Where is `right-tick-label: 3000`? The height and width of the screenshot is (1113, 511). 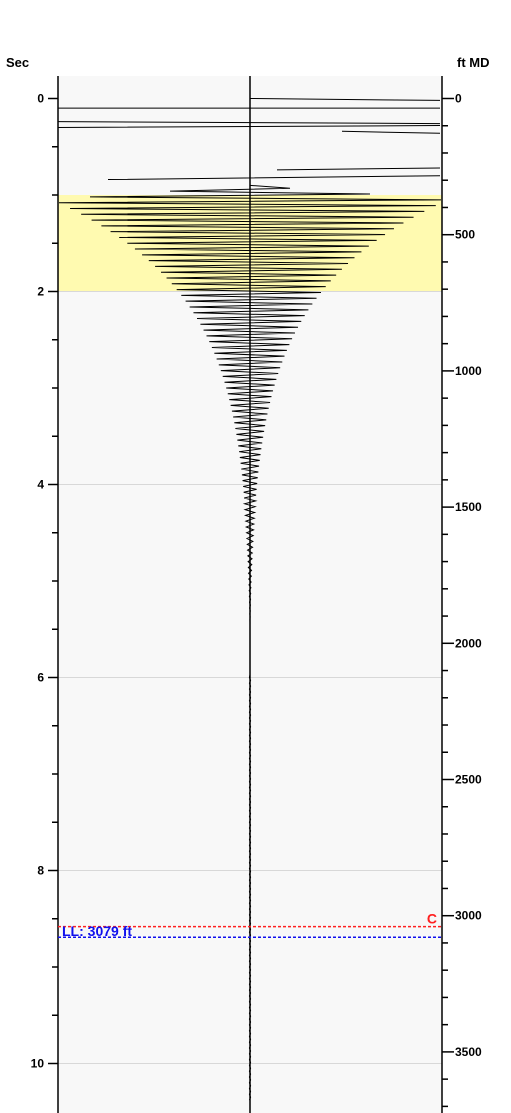 right-tick-label: 3000 is located at coordinates (468, 916).